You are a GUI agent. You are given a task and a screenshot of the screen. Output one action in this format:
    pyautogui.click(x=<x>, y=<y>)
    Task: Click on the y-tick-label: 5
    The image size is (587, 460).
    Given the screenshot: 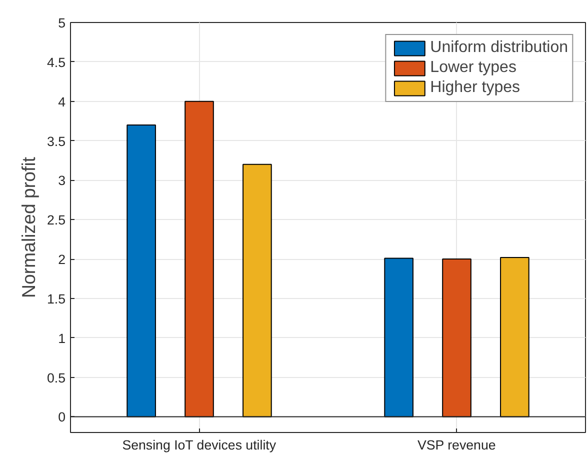 What is the action you would take?
    pyautogui.click(x=62, y=23)
    